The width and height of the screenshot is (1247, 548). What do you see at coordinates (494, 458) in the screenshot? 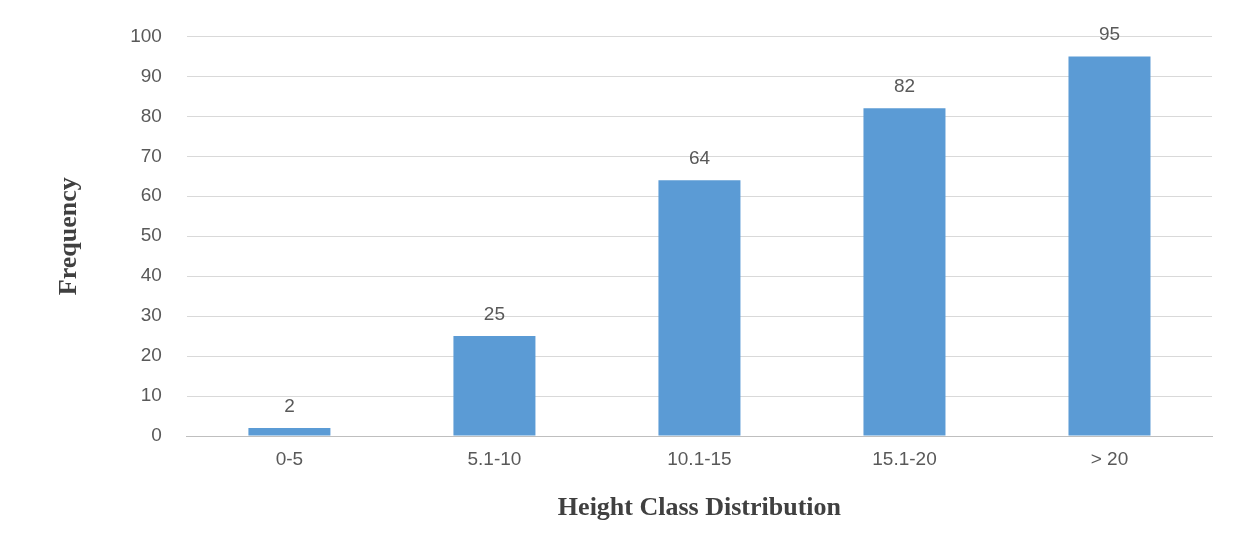
I see `x-tick-label: 5.1-10` at bounding box center [494, 458].